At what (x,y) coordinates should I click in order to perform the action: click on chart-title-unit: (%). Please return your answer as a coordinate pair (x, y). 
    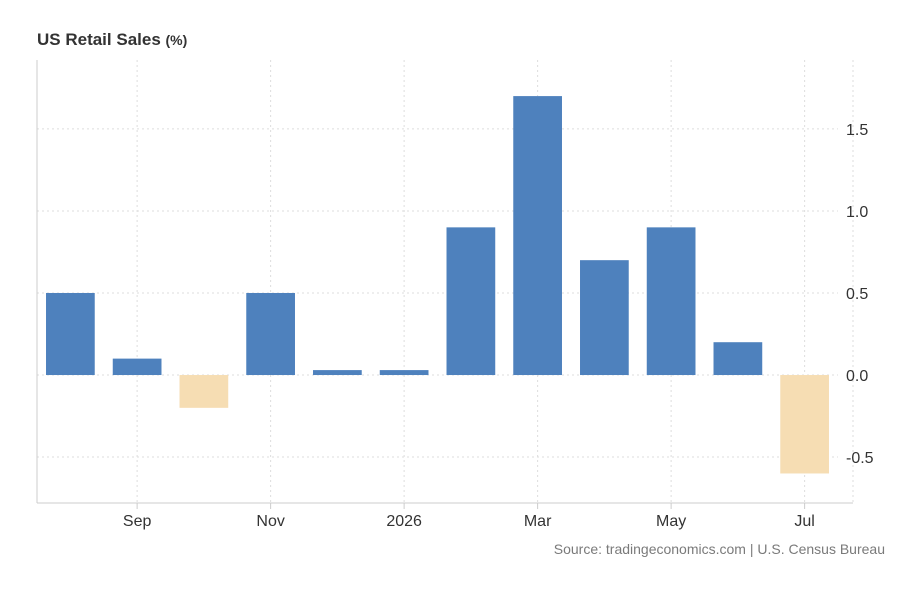
    Looking at the image, I should click on (176, 40).